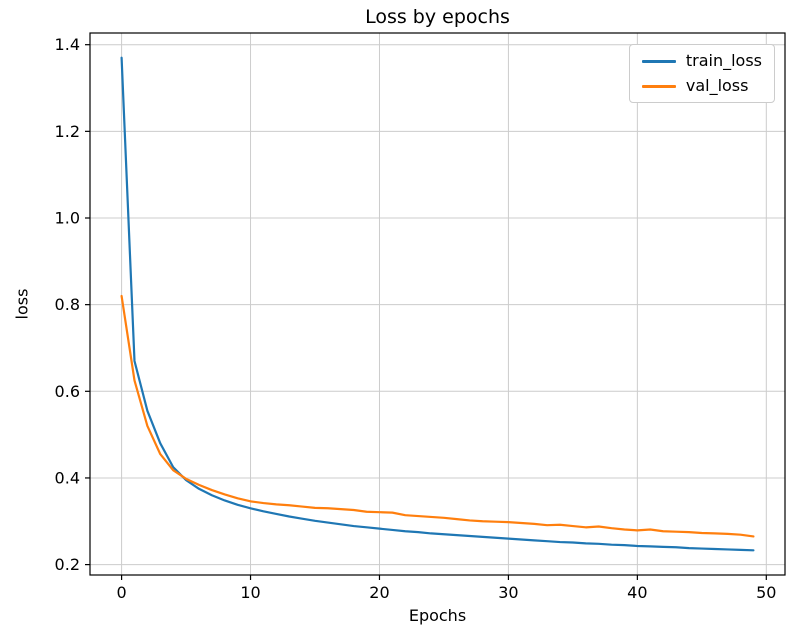  Describe the element at coordinates (701, 73) in the screenshot. I see `legend: train_loss val_loss` at that location.